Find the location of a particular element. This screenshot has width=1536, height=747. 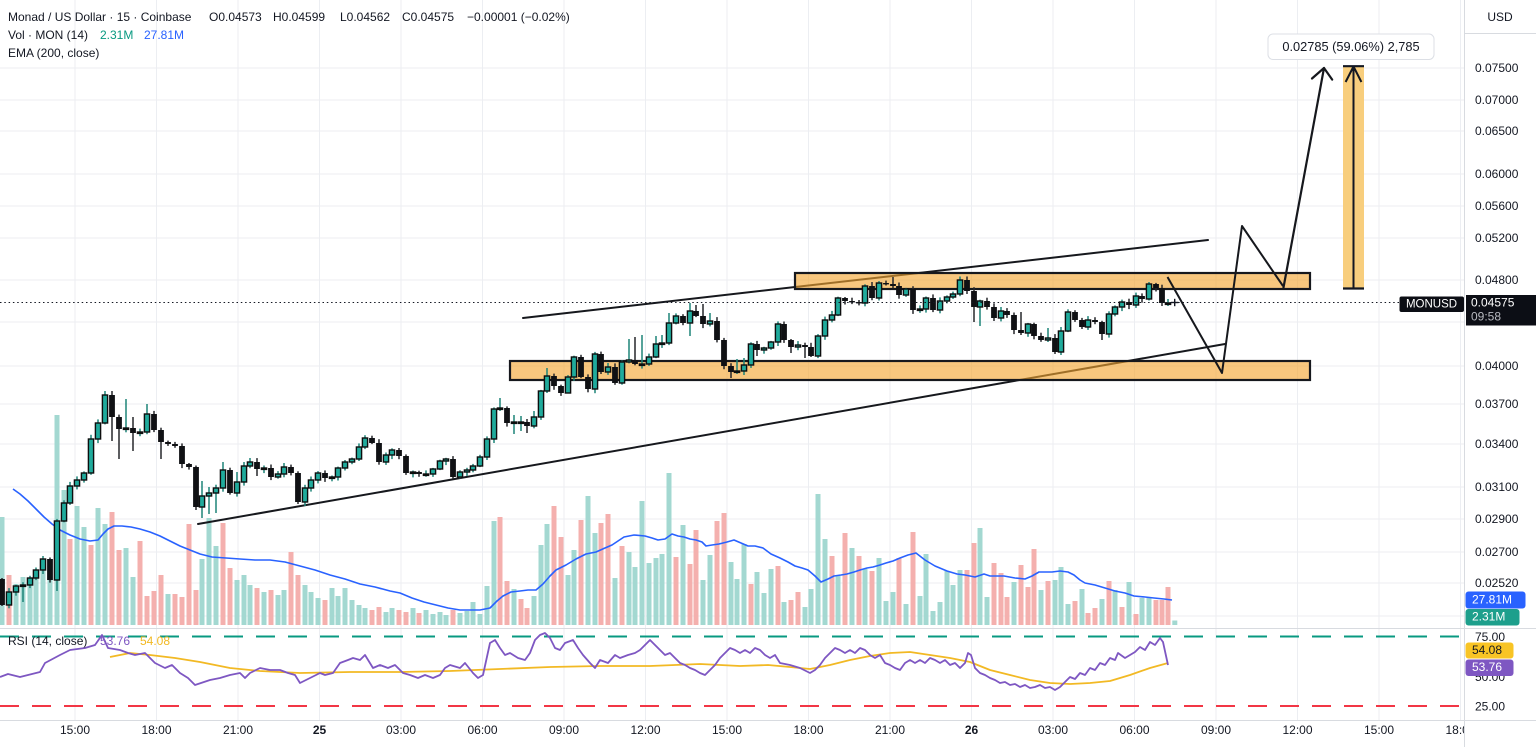

svg-text: 0.04575 is located at coordinates (1493, 303).